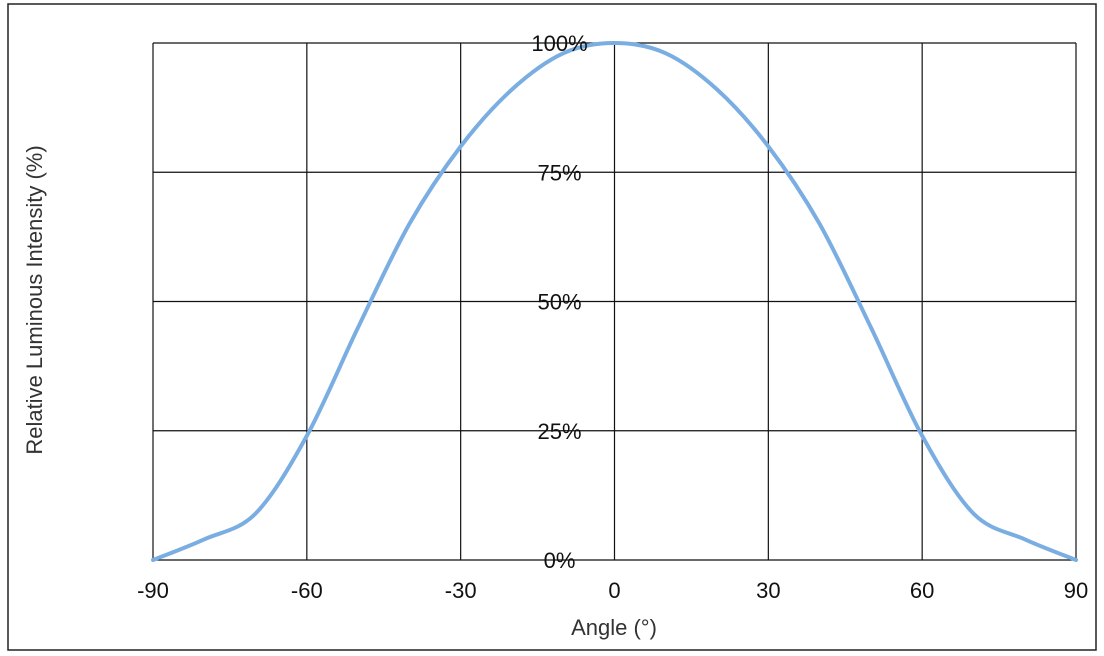 The image size is (1104, 656). Describe the element at coordinates (922, 590) in the screenshot. I see `x-tick-label: 60` at that location.